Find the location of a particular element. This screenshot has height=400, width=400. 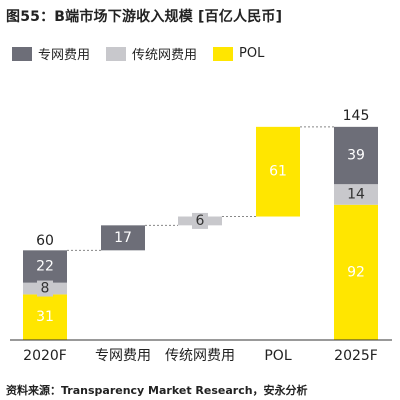

bar-2020f-seg-pol is located at coordinates (45, 317).